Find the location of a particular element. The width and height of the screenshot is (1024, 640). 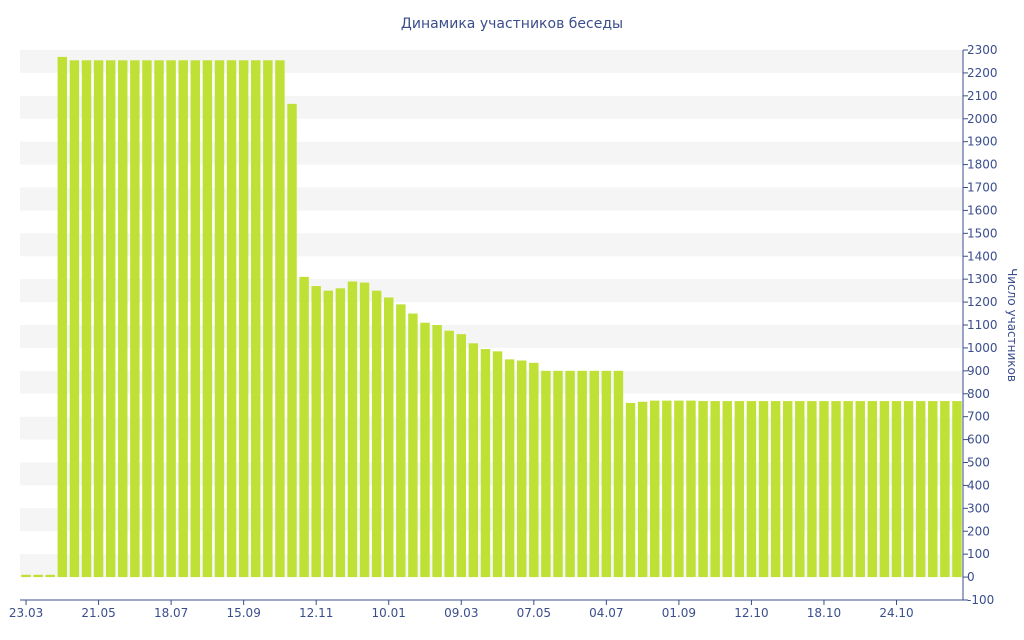

y-tick-label: 1800 is located at coordinates (982, 165).